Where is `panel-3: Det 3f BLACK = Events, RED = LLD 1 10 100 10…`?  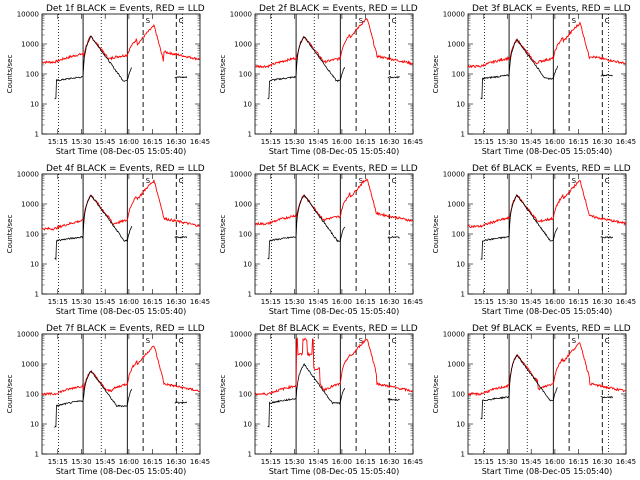 panel-3: Det 3f BLACK = Events, RED = LLD 1 10 100 10… is located at coordinates (534, 80).